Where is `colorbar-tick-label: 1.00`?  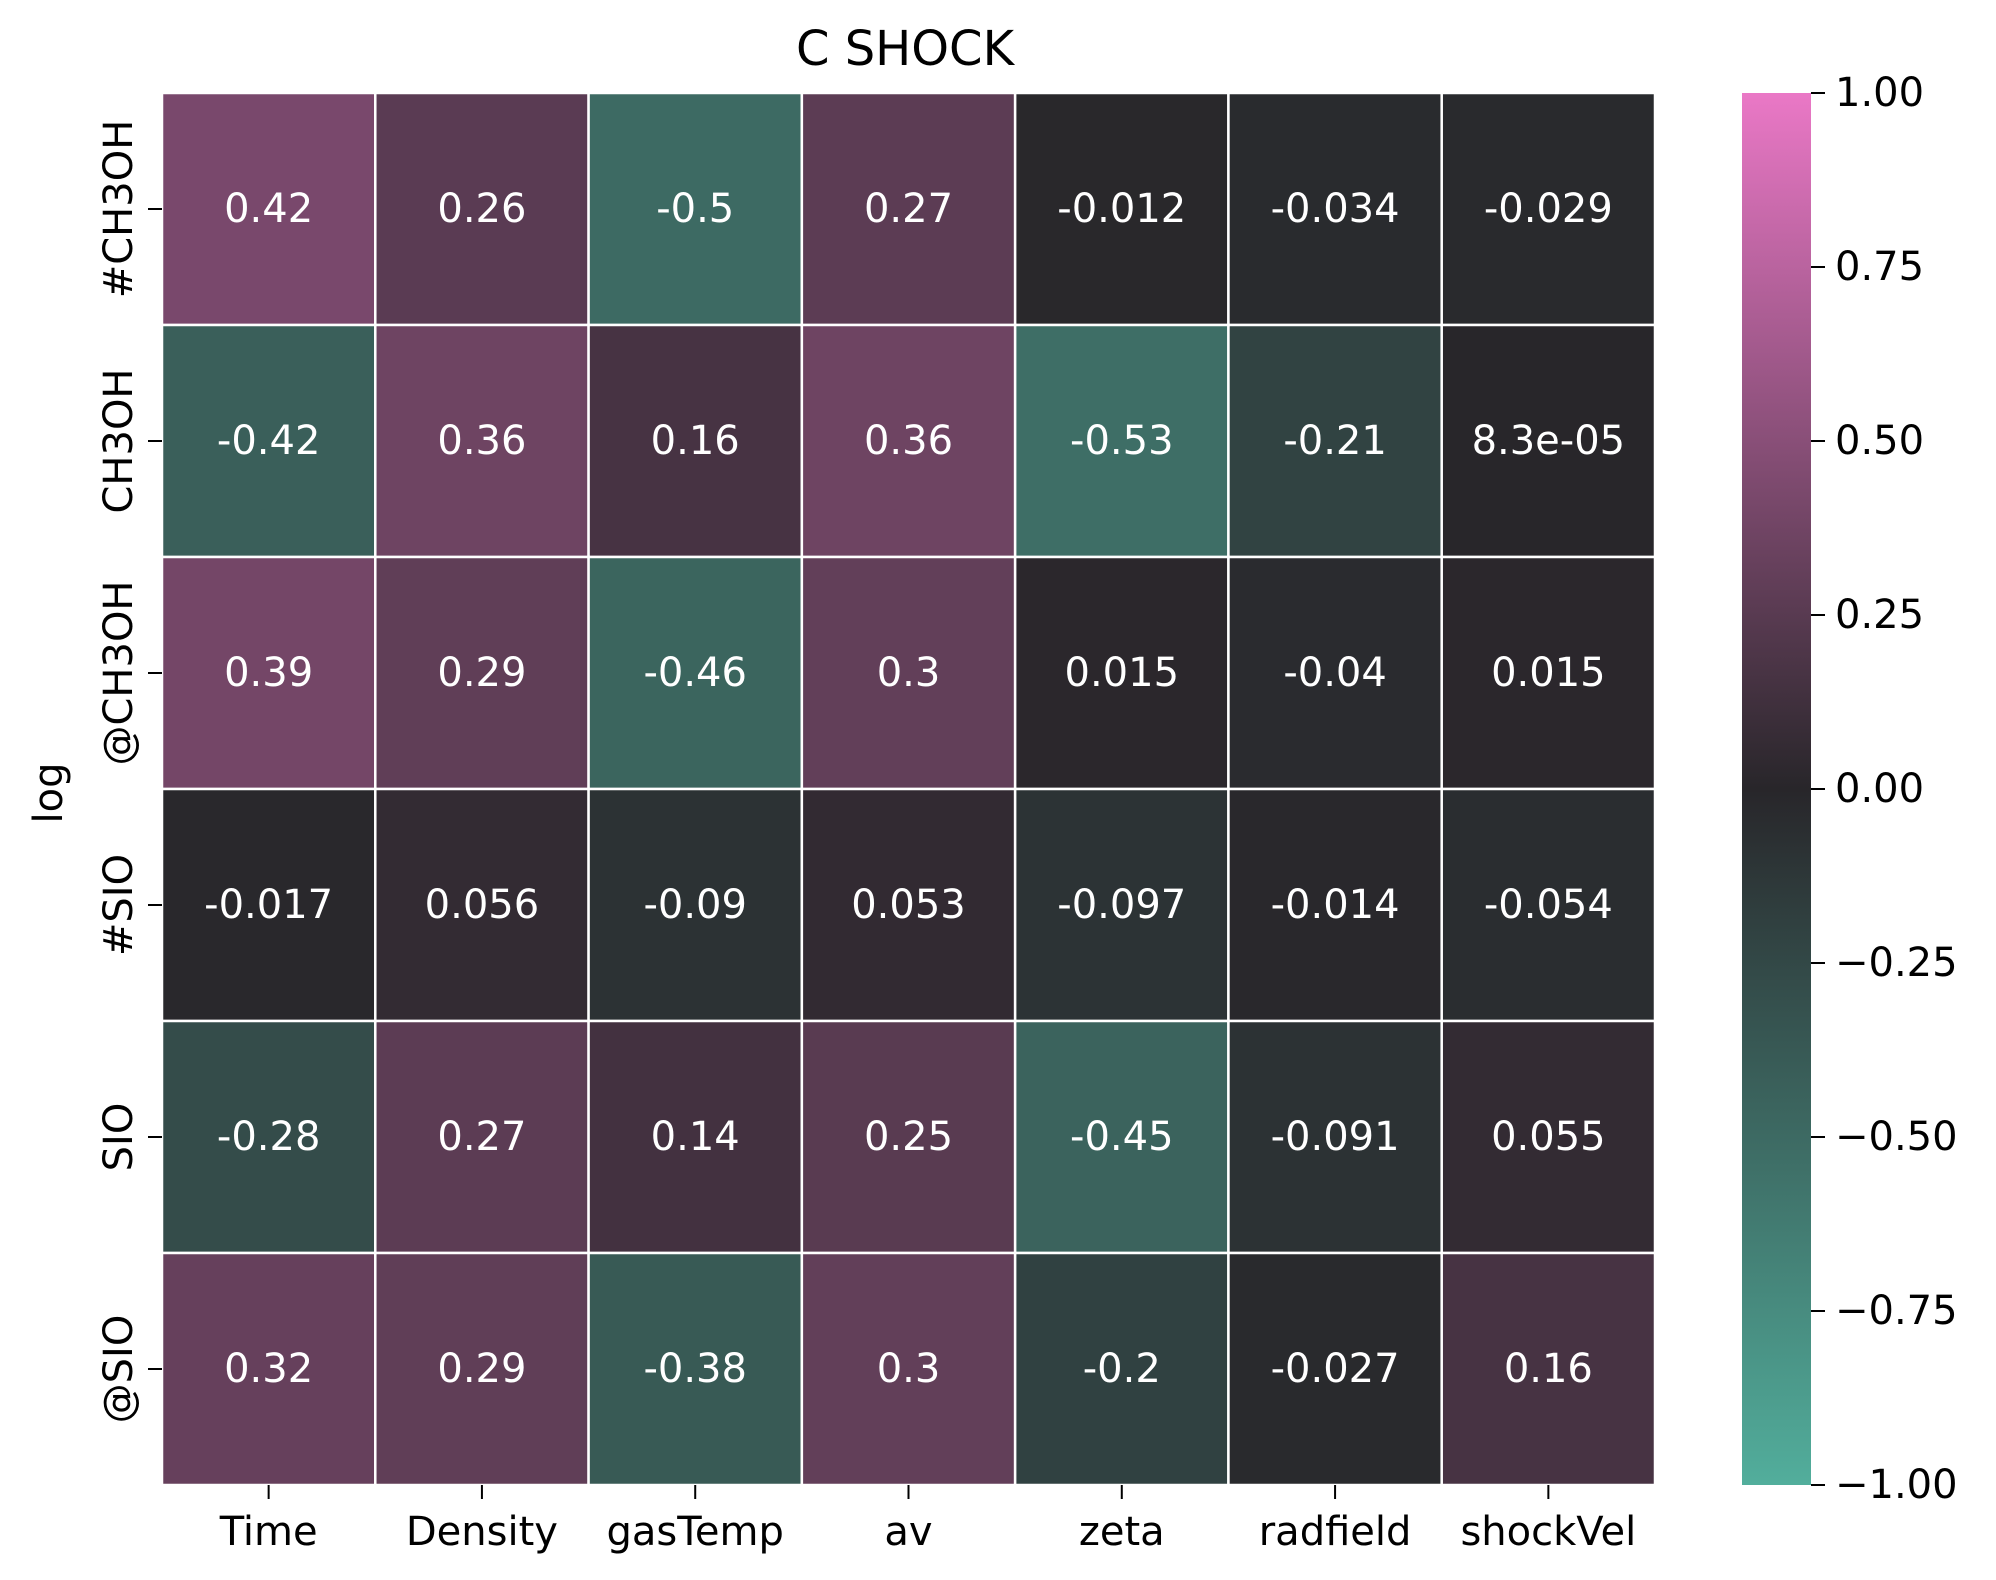 colorbar-tick-label: 1.00 is located at coordinates (1879, 93).